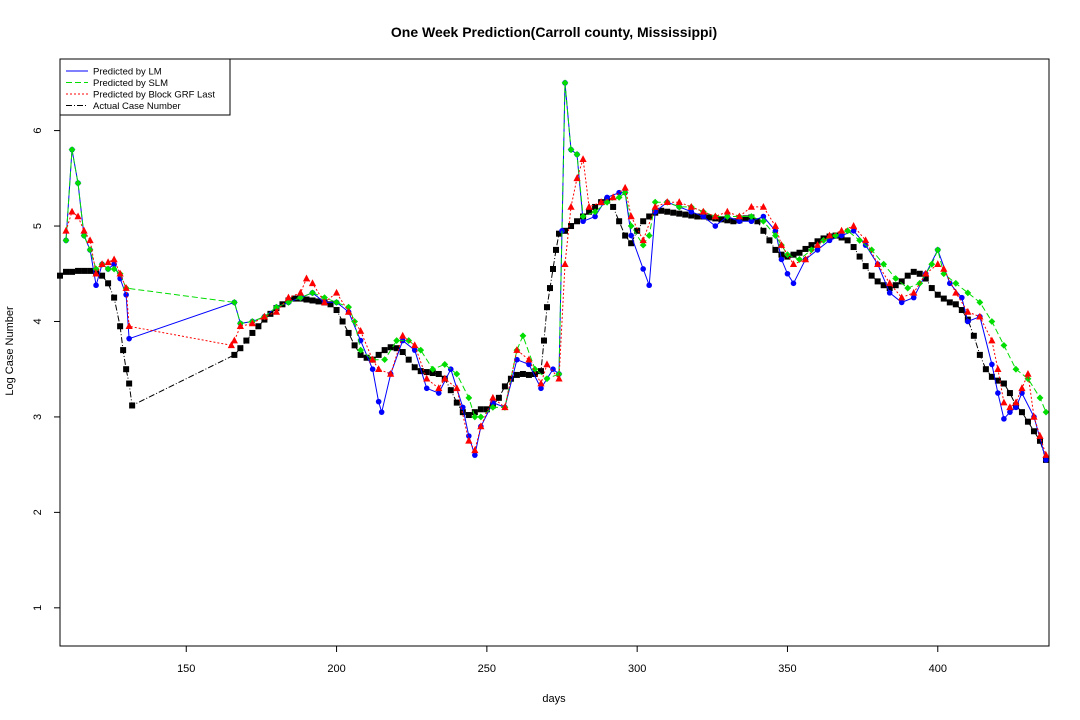 The height and width of the screenshot is (720, 1080). Describe the element at coordinates (10, 351) in the screenshot. I see `y-axis-label: Log Case Number` at that location.